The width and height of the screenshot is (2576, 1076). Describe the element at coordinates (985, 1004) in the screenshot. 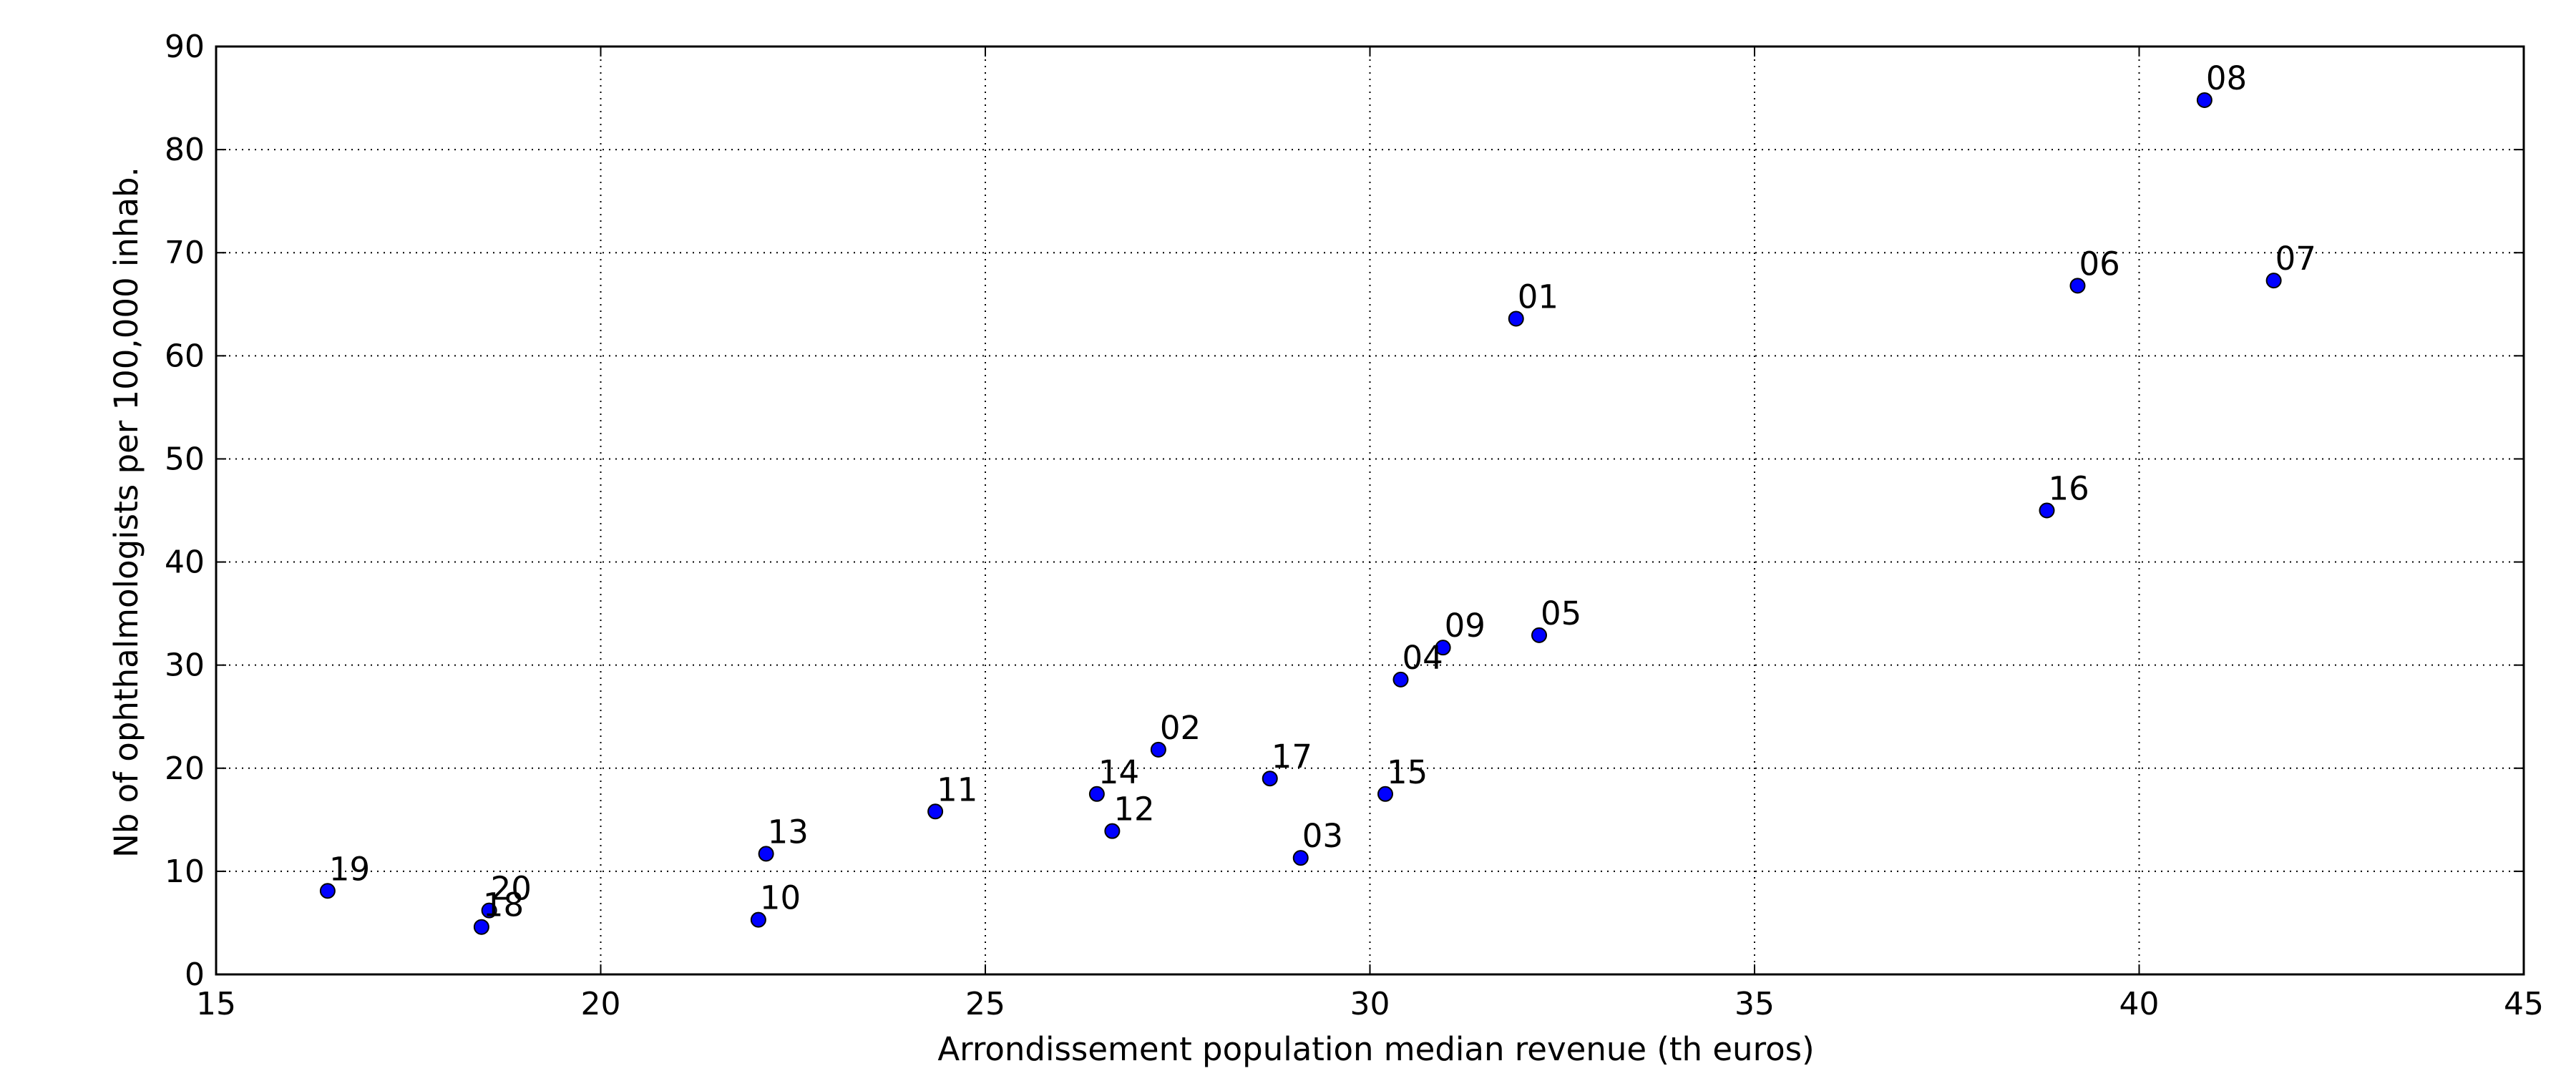

I see `x-tick-label: 25` at that location.